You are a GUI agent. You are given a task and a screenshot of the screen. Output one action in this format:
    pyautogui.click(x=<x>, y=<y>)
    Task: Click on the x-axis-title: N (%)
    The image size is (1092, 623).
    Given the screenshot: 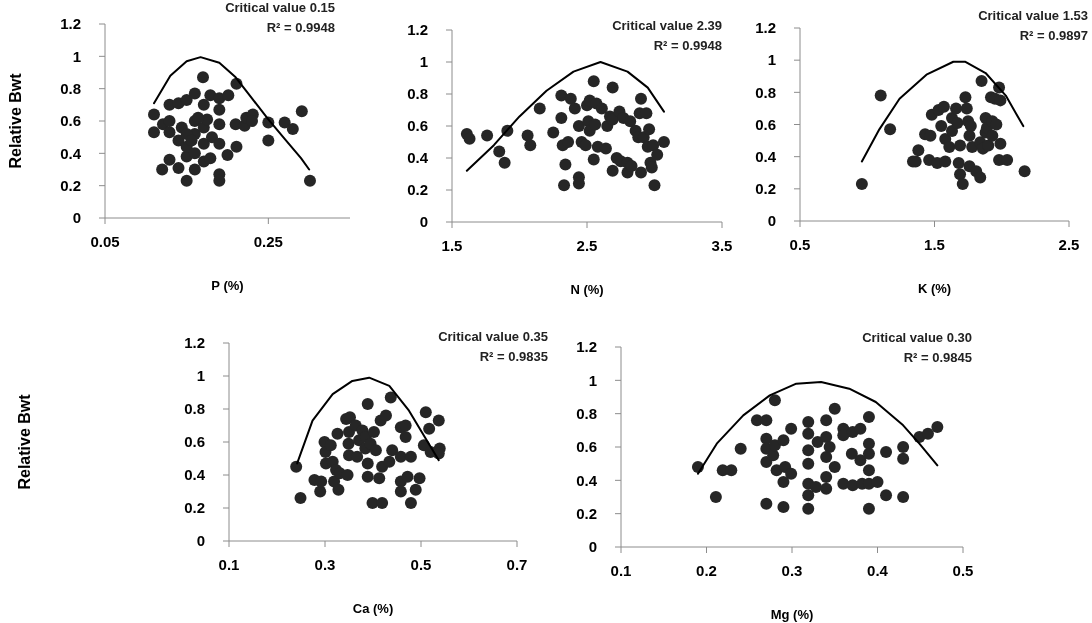 What is the action you would take?
    pyautogui.click(x=587, y=289)
    